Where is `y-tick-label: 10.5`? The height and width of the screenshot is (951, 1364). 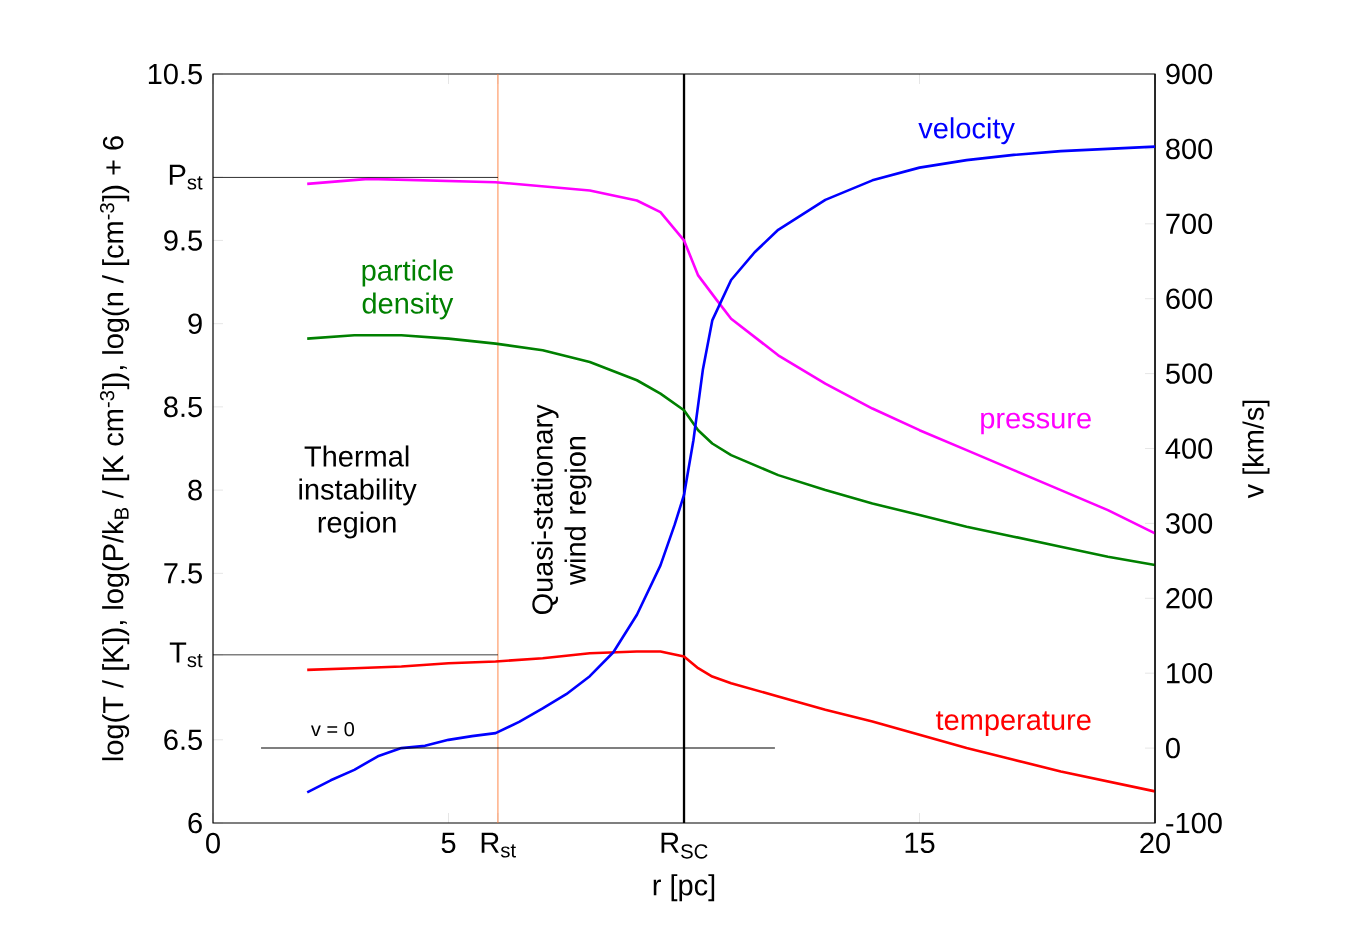 y-tick-label: 10.5 is located at coordinates (175, 74).